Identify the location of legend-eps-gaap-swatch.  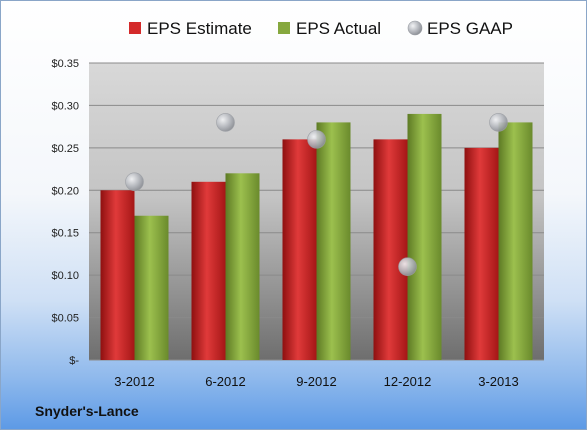
(415, 28).